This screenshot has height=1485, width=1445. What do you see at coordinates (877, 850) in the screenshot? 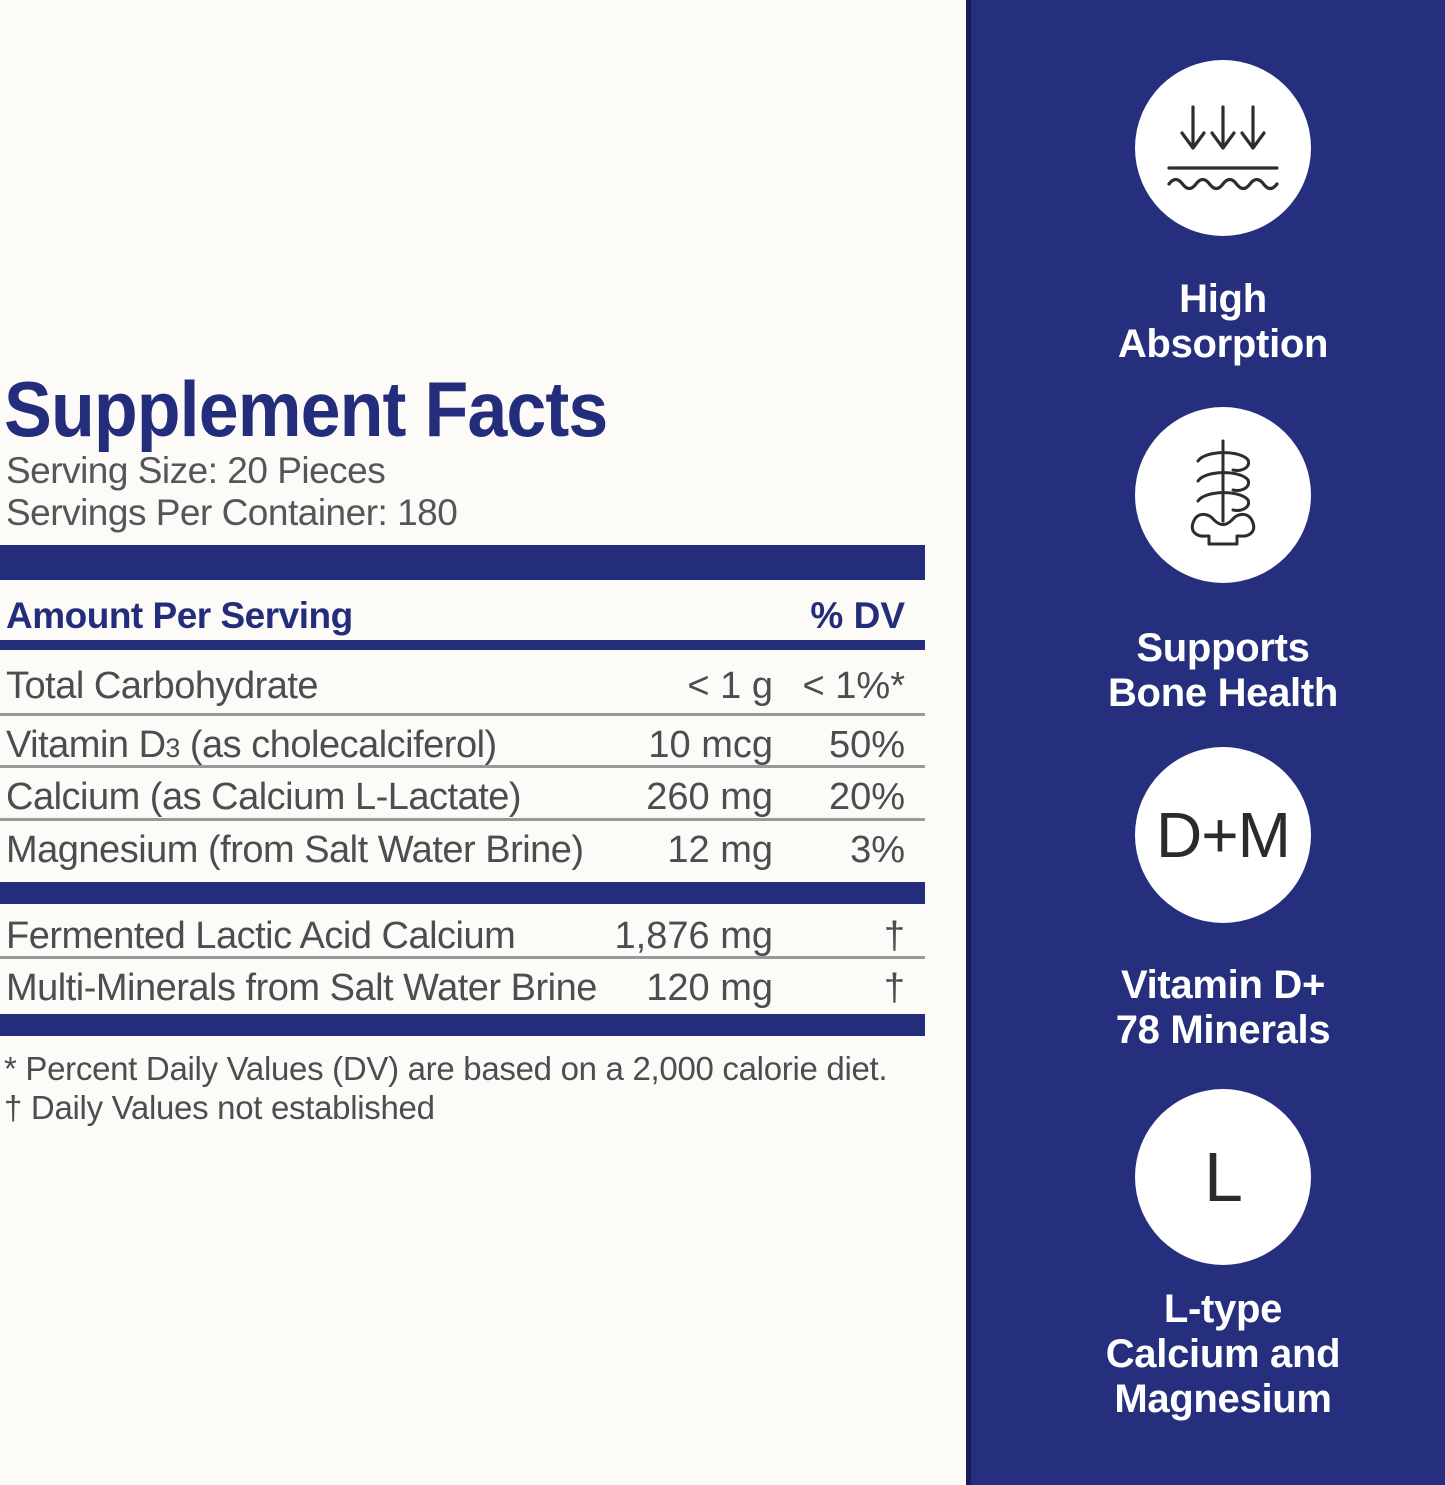
I see `nutrient-dv: 3%` at bounding box center [877, 850].